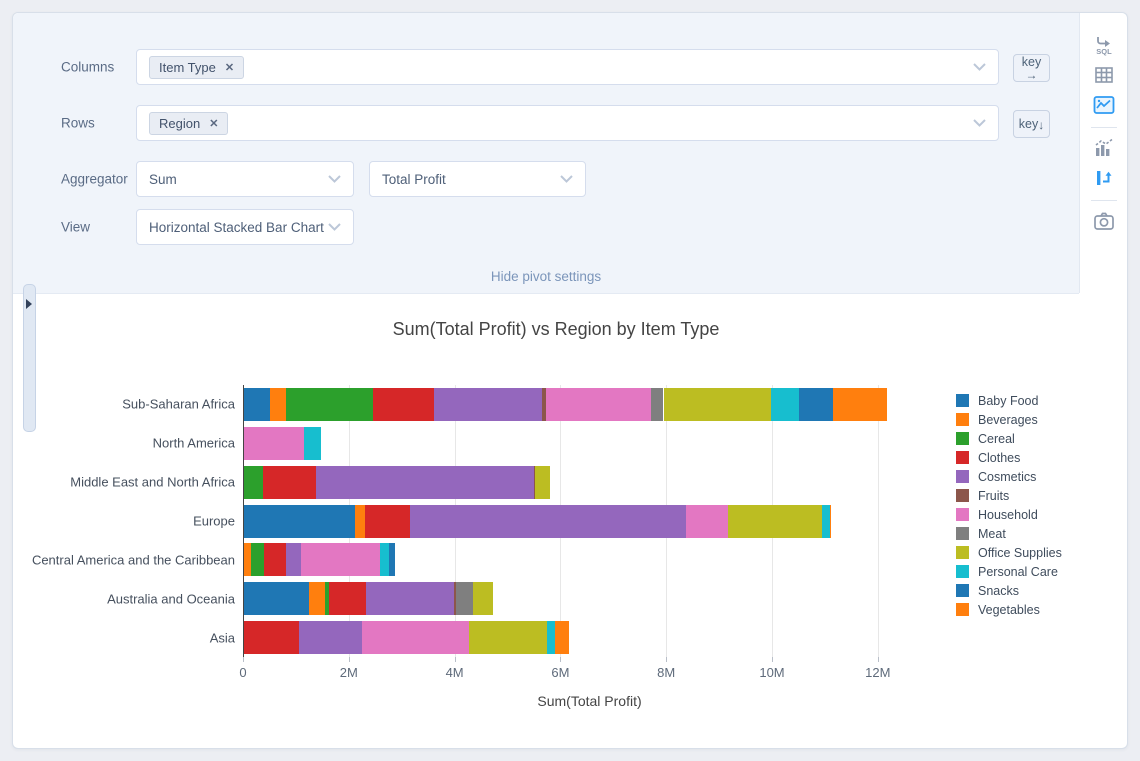  What do you see at coordinates (1104, 45) in the screenshot?
I see `sql-icon: SQL` at bounding box center [1104, 45].